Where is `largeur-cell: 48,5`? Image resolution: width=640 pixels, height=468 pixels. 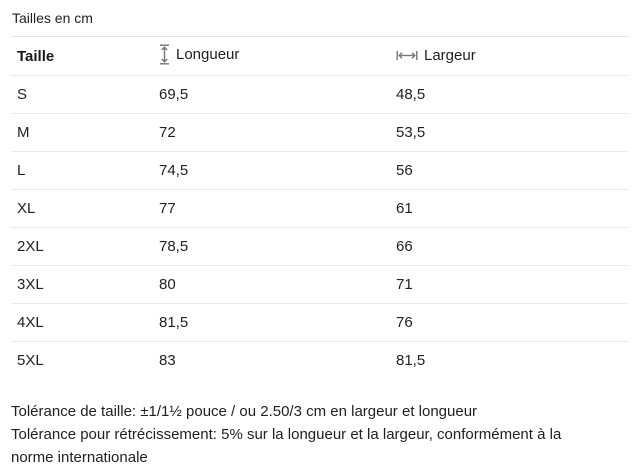 largeur-cell: 48,5 is located at coordinates (509, 94).